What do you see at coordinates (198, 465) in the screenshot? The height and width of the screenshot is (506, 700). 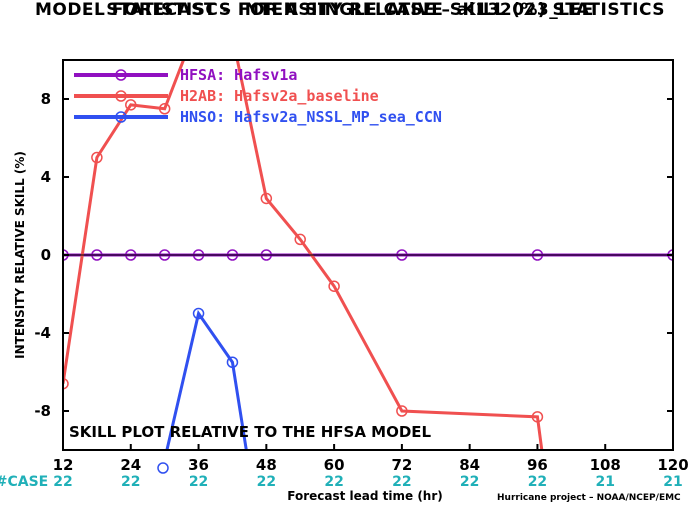 I see `x-tick-label: 36` at bounding box center [198, 465].